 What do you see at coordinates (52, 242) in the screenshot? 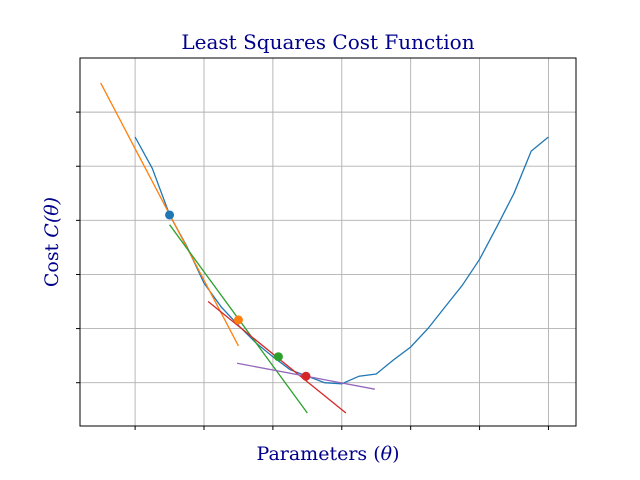
I see `y-axis-label: Cost C(θ)` at bounding box center [52, 242].